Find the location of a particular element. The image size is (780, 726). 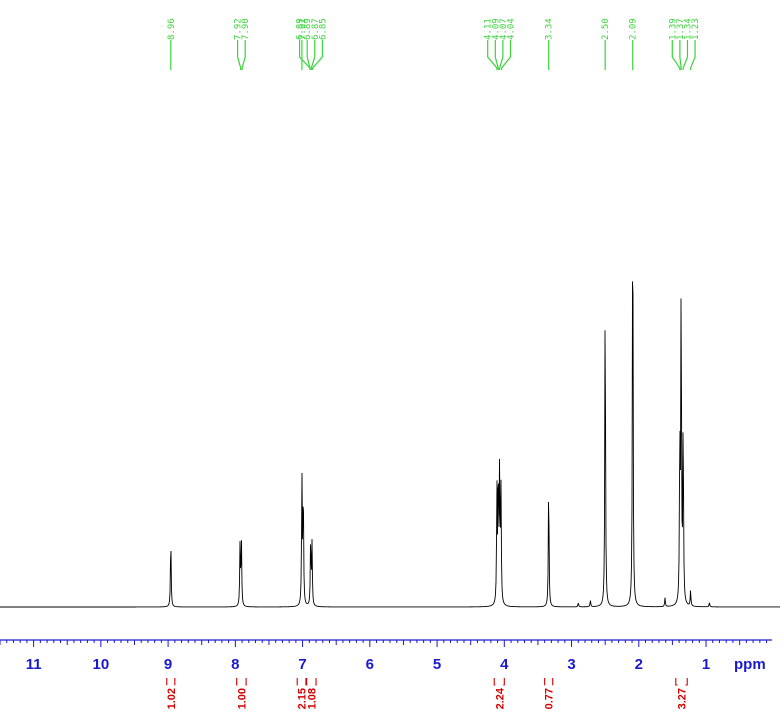

axis-unit-label: ppm is located at coordinates (750, 664).